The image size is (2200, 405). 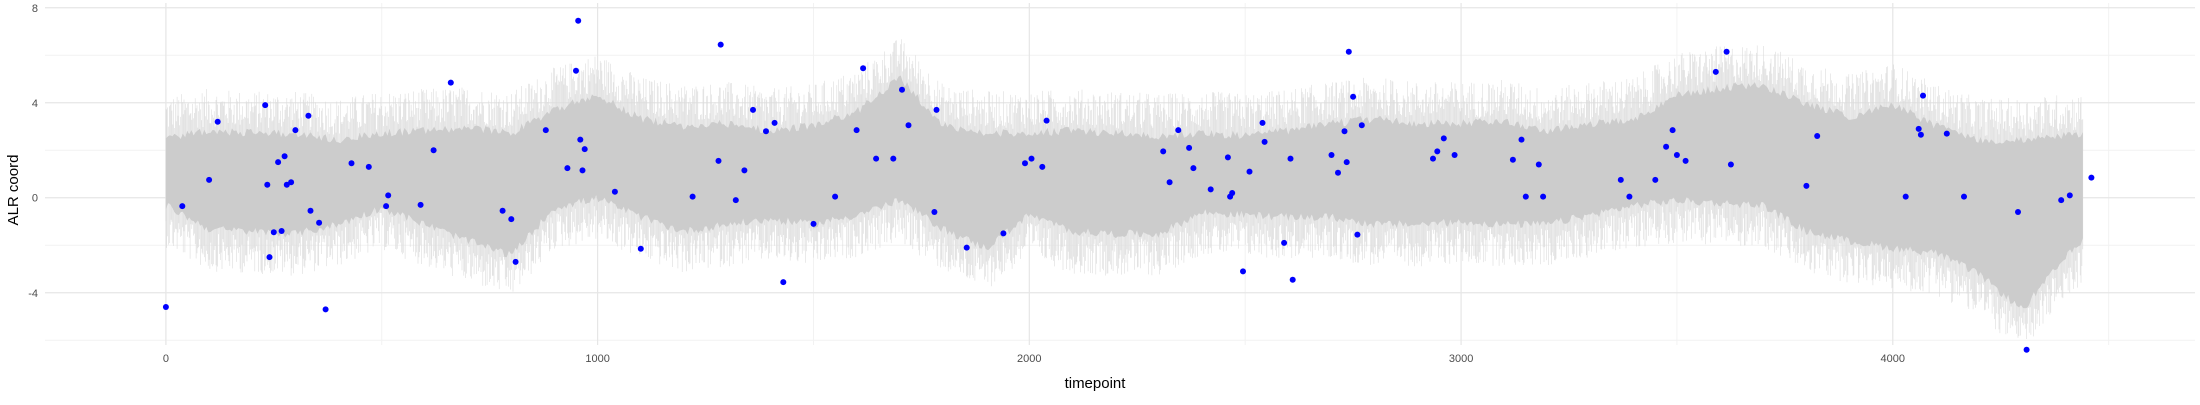 I want to click on y-tick-label: -4, so click(x=33, y=294).